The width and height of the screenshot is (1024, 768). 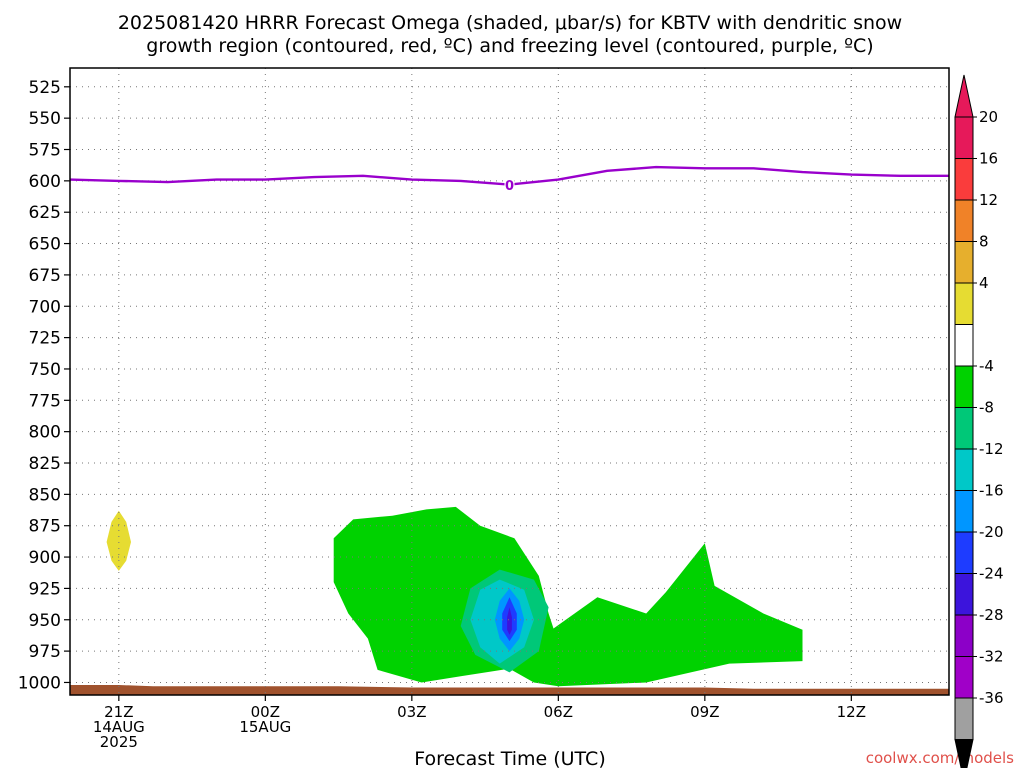 What do you see at coordinates (991, 491) in the screenshot?
I see `colorbar-label: -16` at bounding box center [991, 491].